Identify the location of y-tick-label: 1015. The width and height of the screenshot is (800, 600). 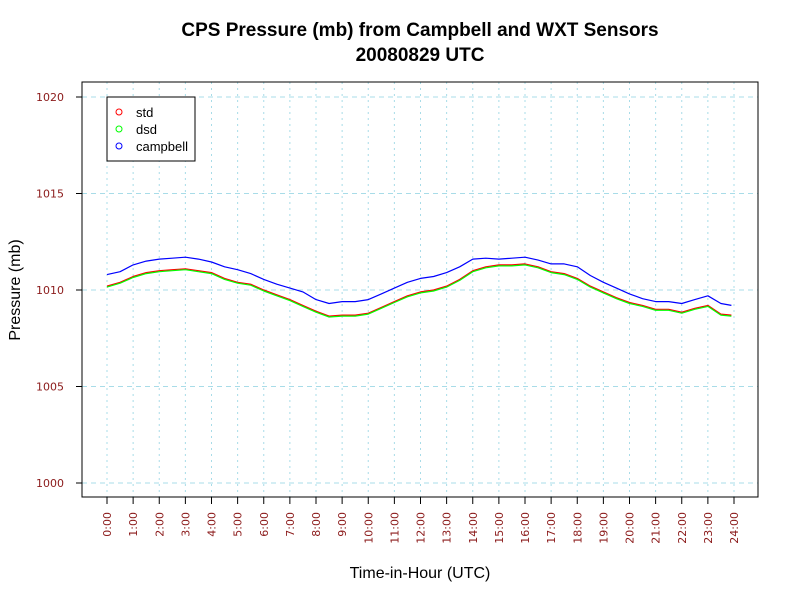
(50, 194).